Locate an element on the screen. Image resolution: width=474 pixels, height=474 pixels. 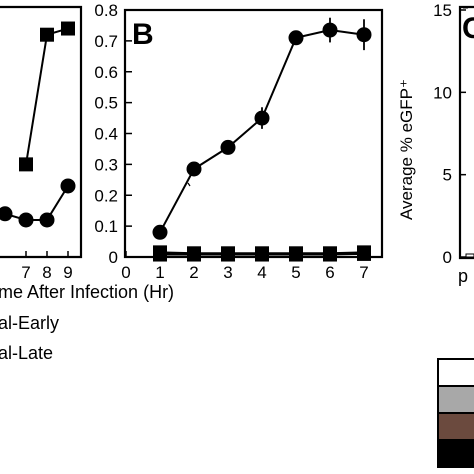
panel-a-x-tick-label: 7 is located at coordinates (25, 272).